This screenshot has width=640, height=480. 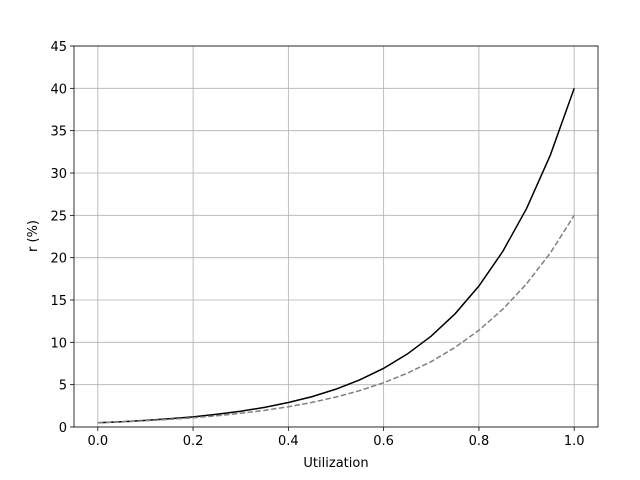 I want to click on x-axis-label: Utilization, so click(x=335, y=463).